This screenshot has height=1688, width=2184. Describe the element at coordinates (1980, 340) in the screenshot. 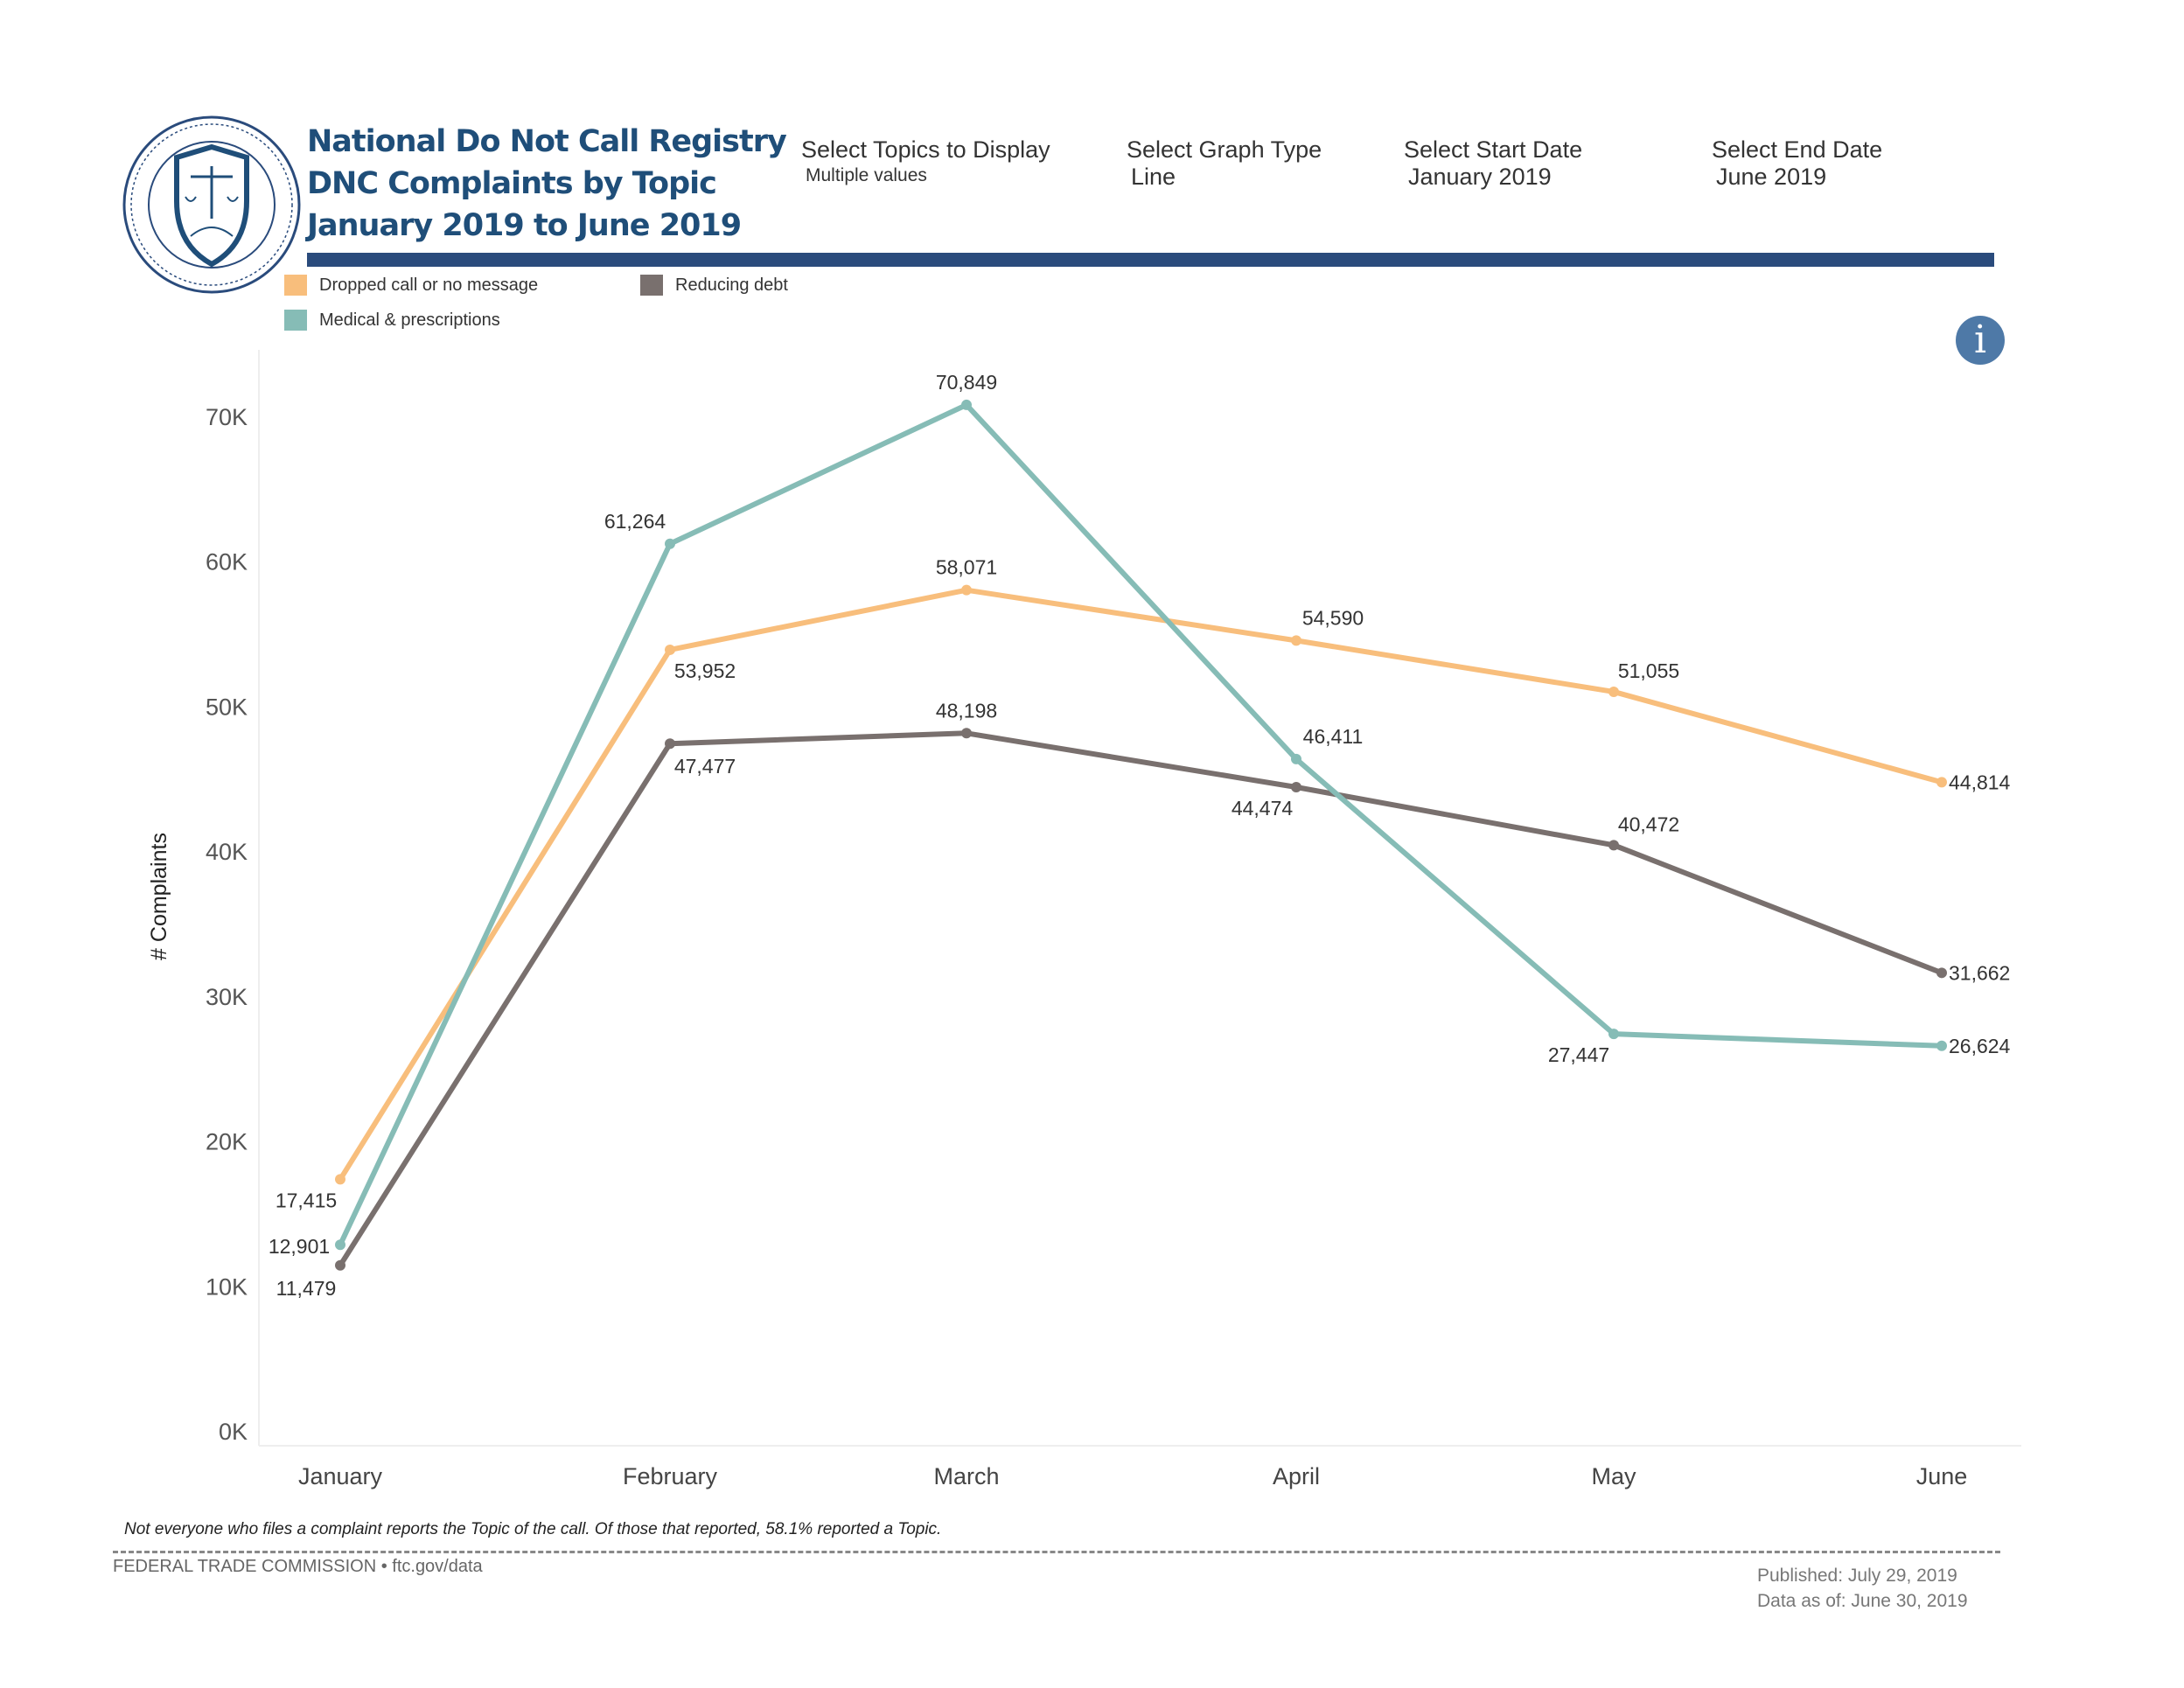

I see `info-icon: i` at that location.